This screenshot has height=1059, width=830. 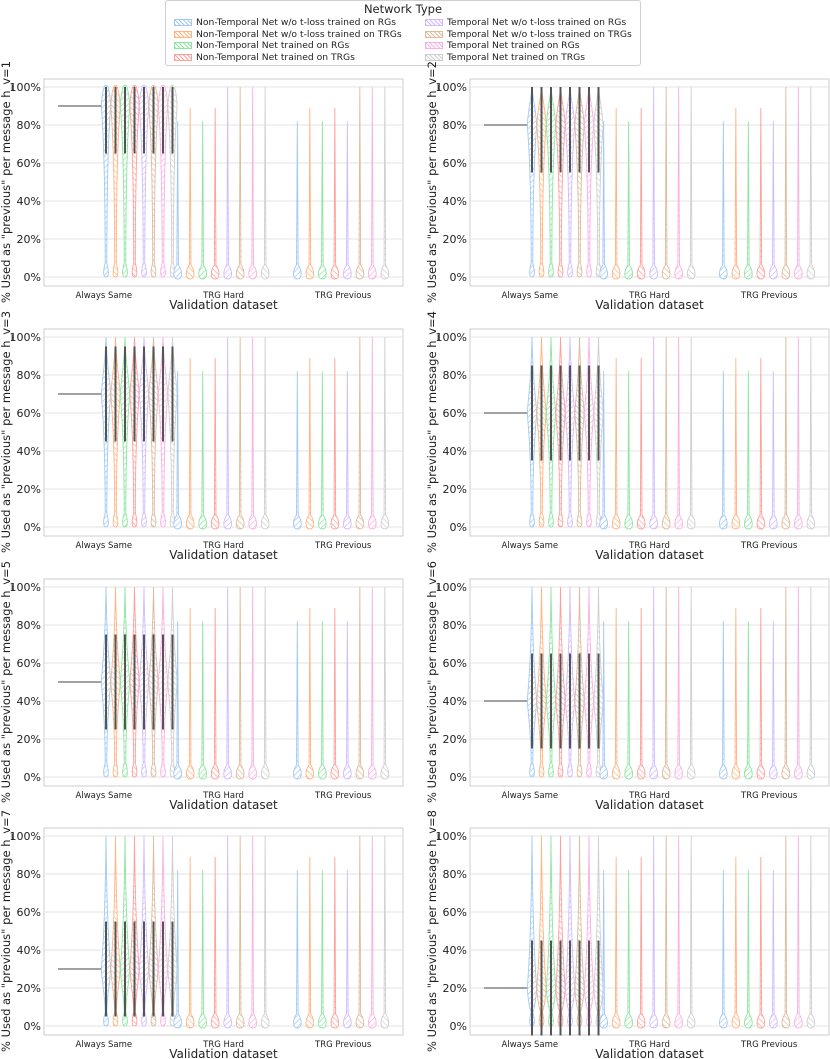 I want to click on x-tick-label: Always Same, so click(x=104, y=1045).